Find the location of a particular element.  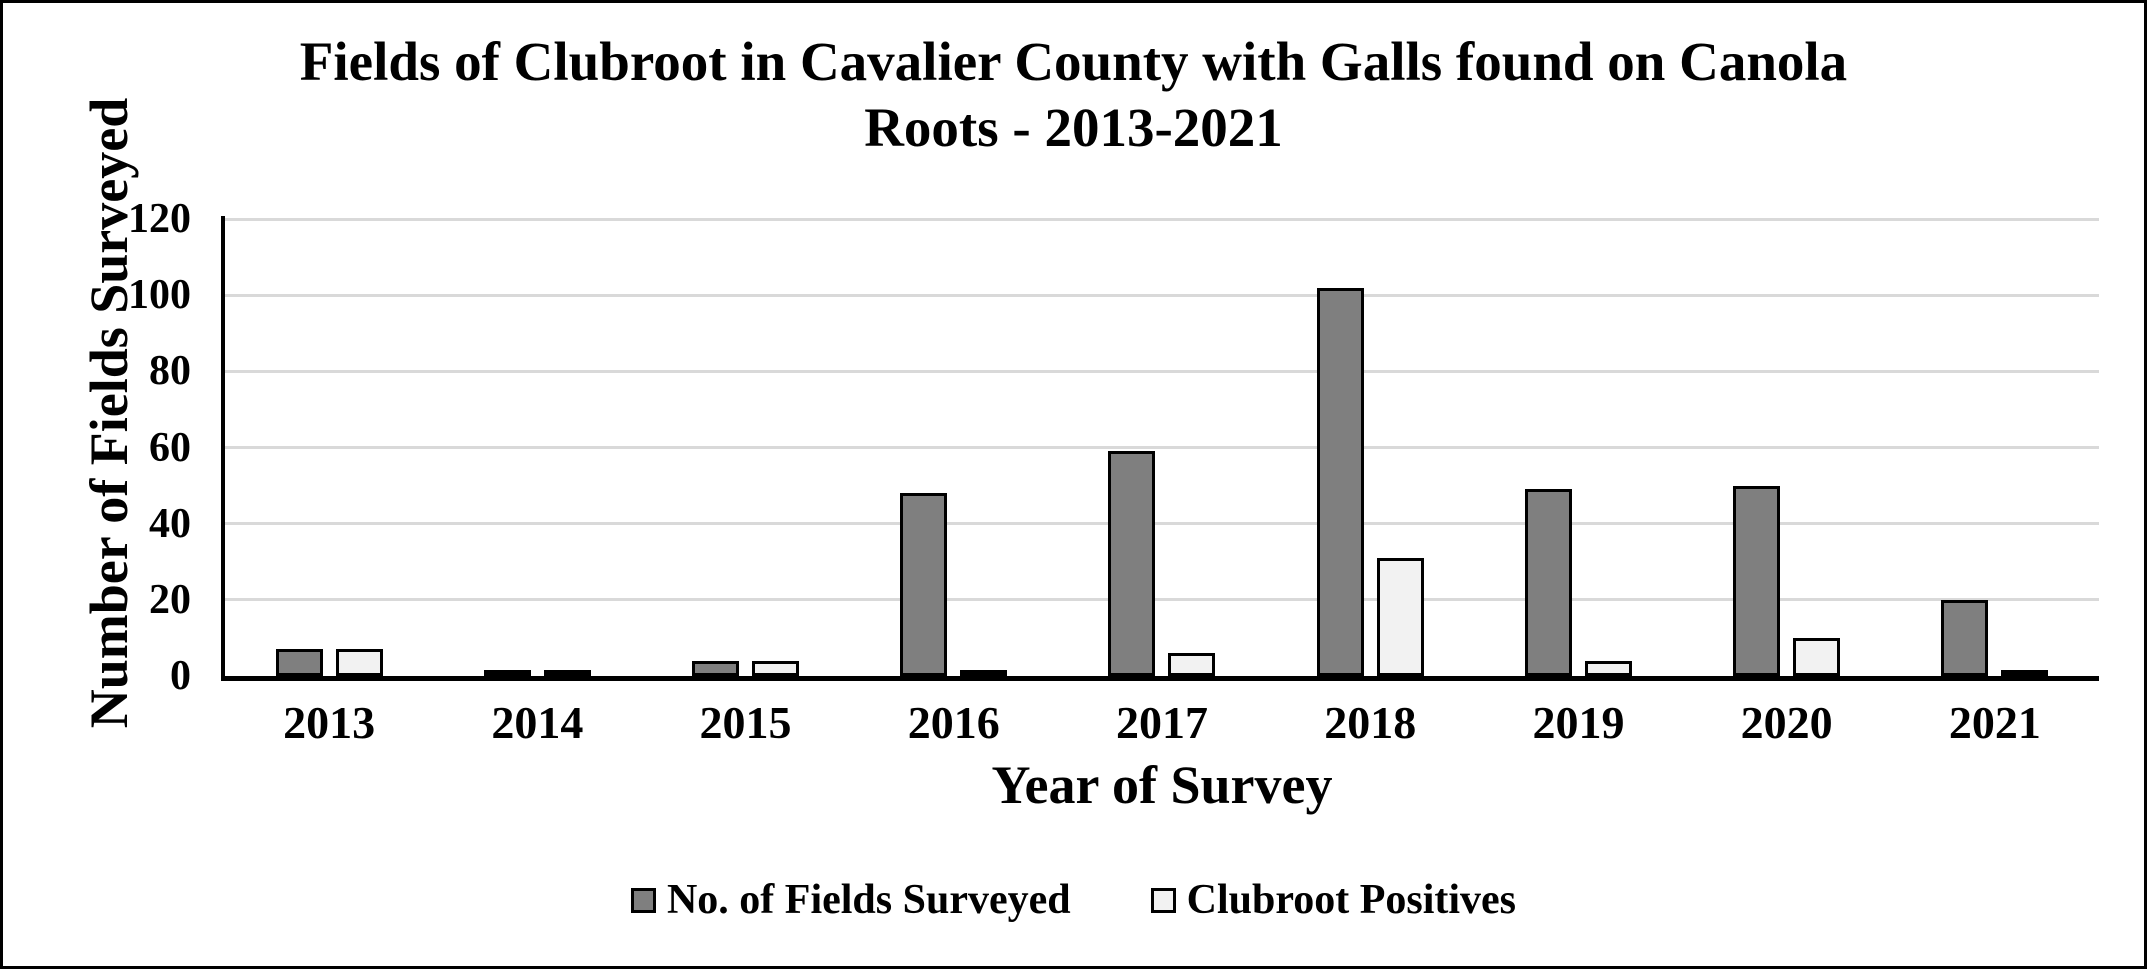

legend-item-clubroot-positives: Clubroot Positives is located at coordinates (1333, 900).